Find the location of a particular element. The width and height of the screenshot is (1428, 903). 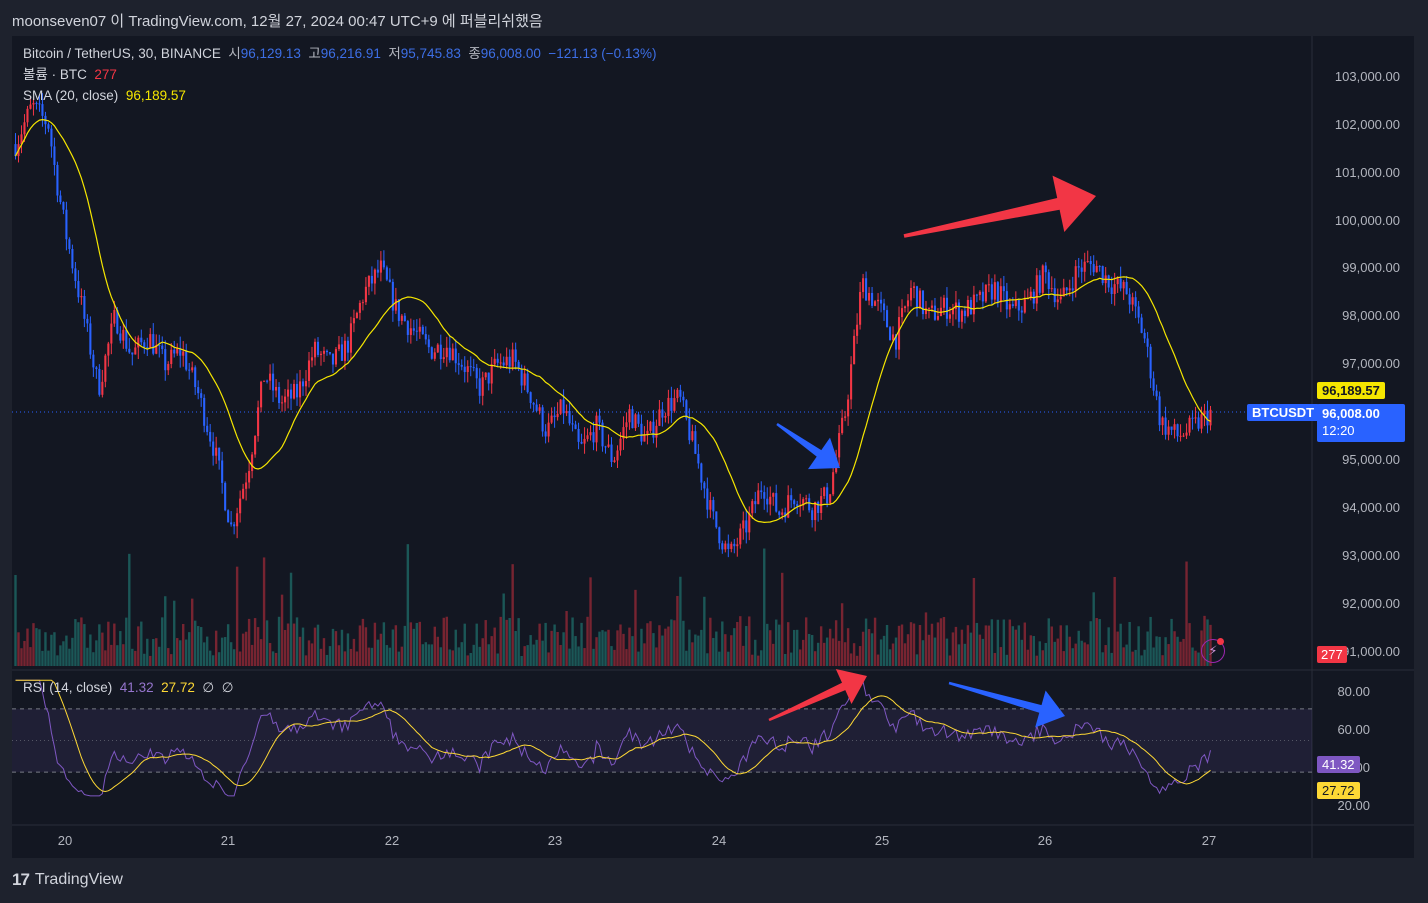

rsi-legend: RSI (14, close) 41.32 27.72 ∅ ∅ is located at coordinates (128, 687).